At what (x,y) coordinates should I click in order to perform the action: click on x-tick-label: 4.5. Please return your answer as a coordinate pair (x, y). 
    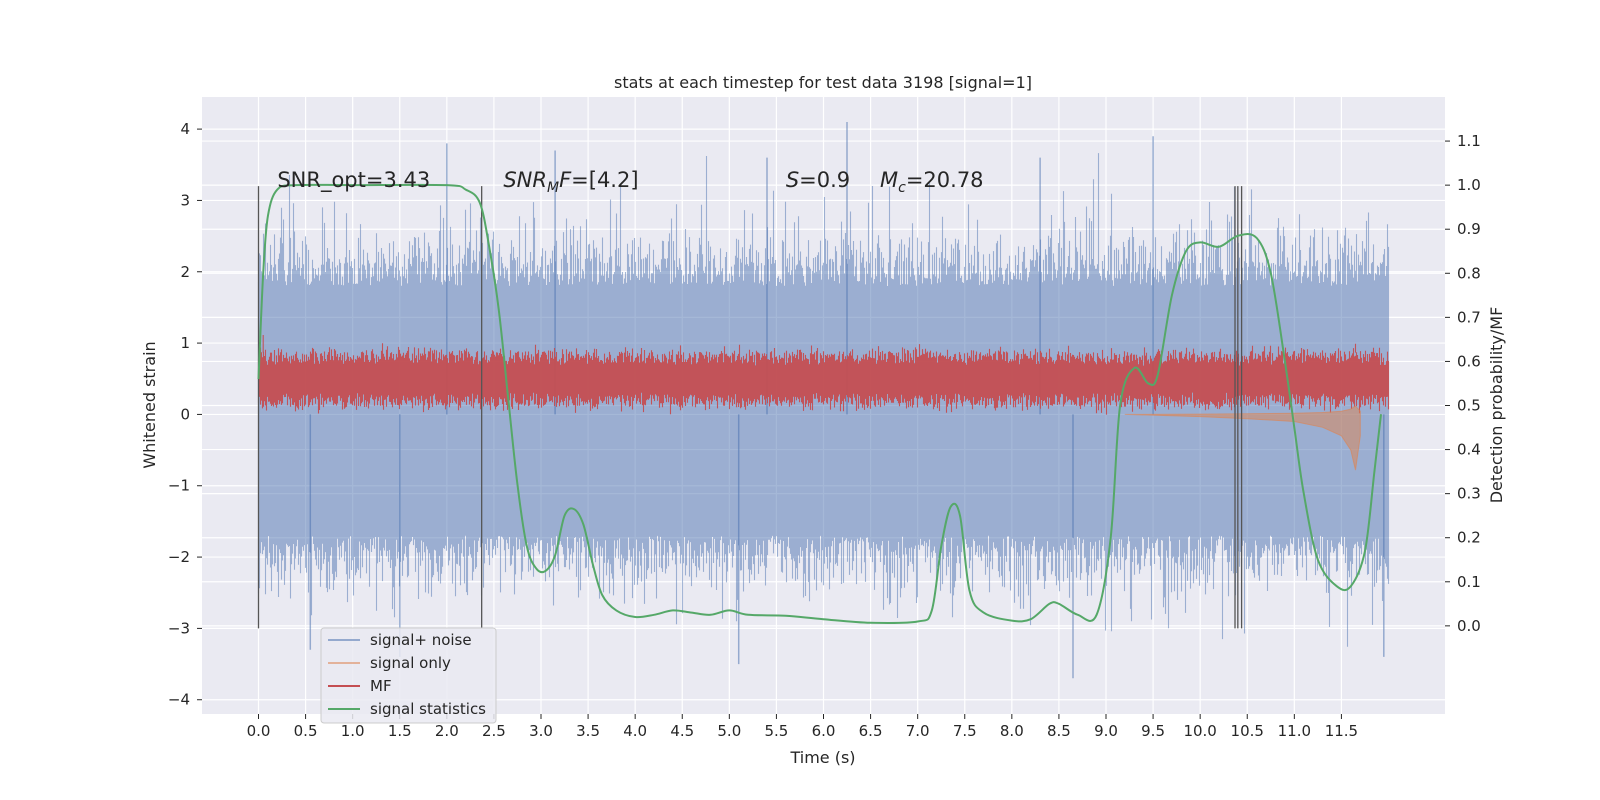
    Looking at the image, I should click on (682, 731).